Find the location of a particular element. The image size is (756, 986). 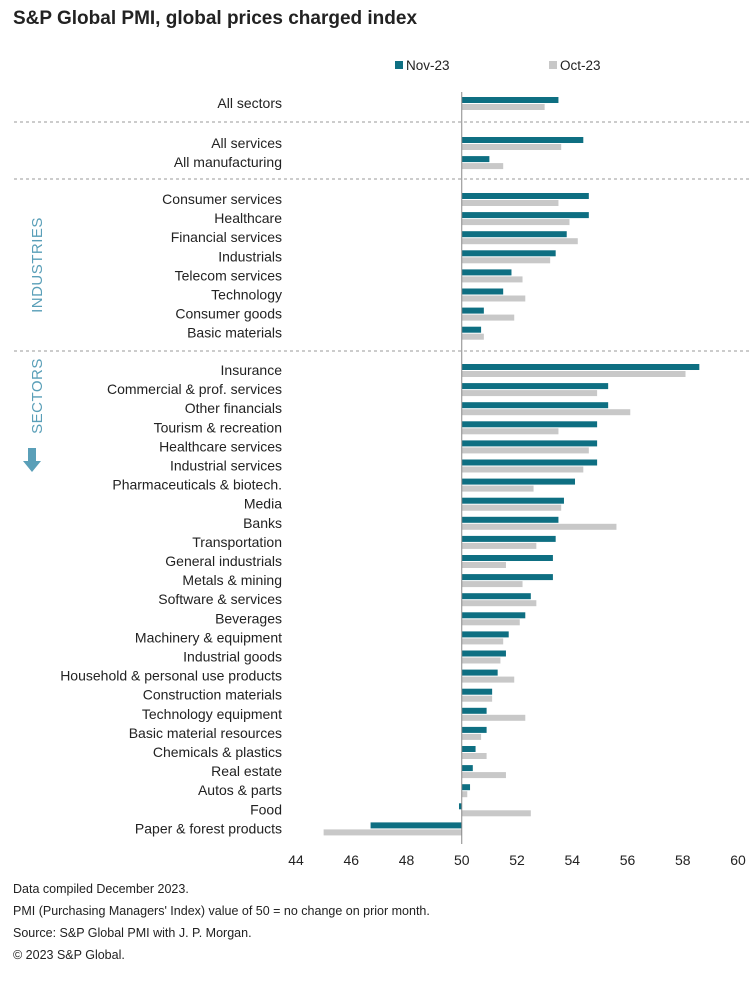

category-label-autos-and-parts: Autos & parts is located at coordinates (240, 790).